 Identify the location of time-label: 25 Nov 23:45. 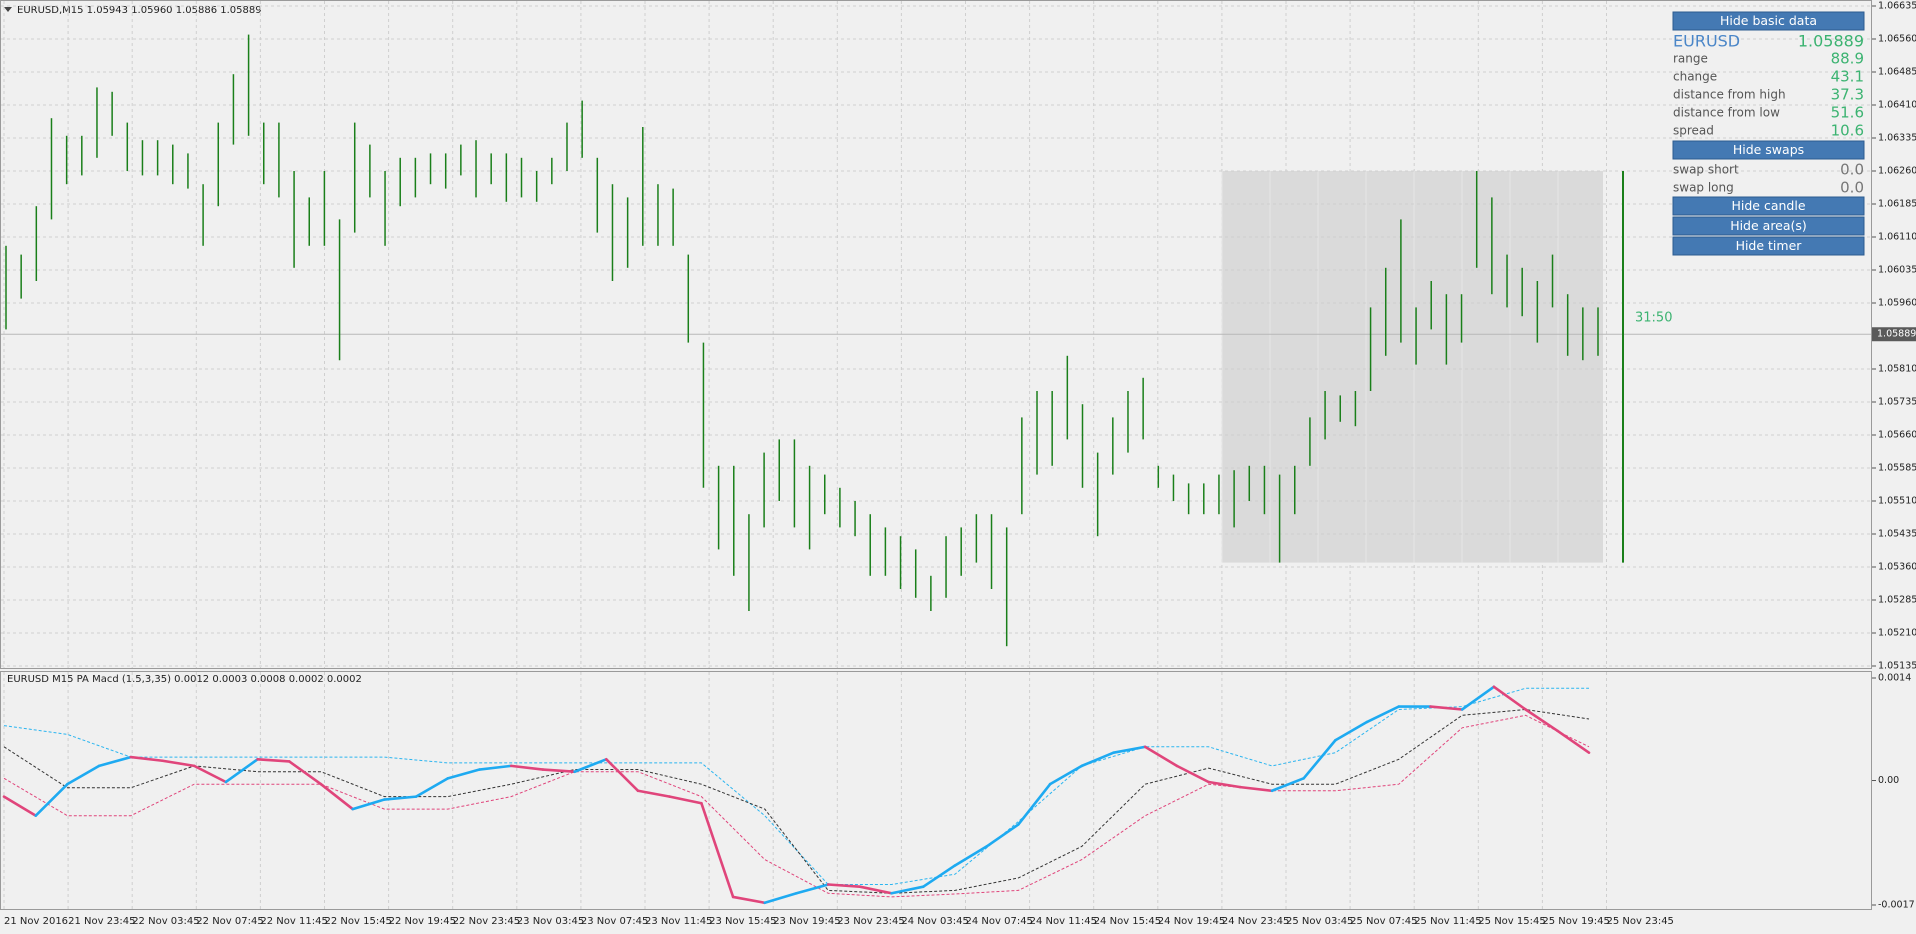
(1640, 921).